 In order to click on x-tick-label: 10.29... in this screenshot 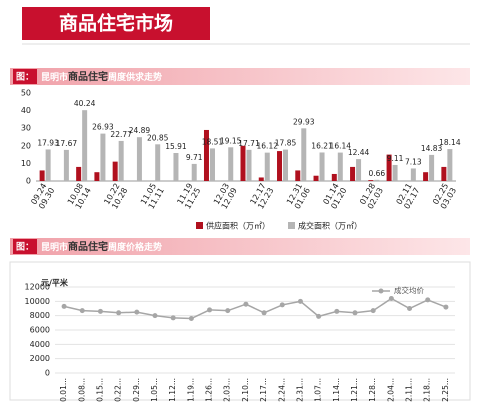, I will do `click(136, 390)`.